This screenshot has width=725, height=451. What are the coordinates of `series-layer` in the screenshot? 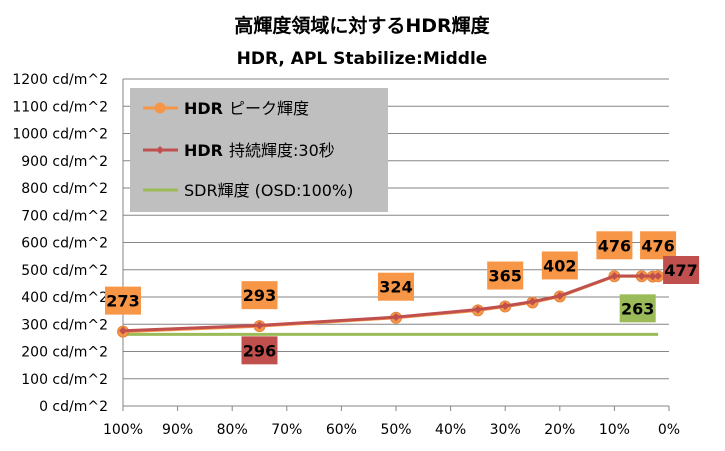 It's located at (391, 304).